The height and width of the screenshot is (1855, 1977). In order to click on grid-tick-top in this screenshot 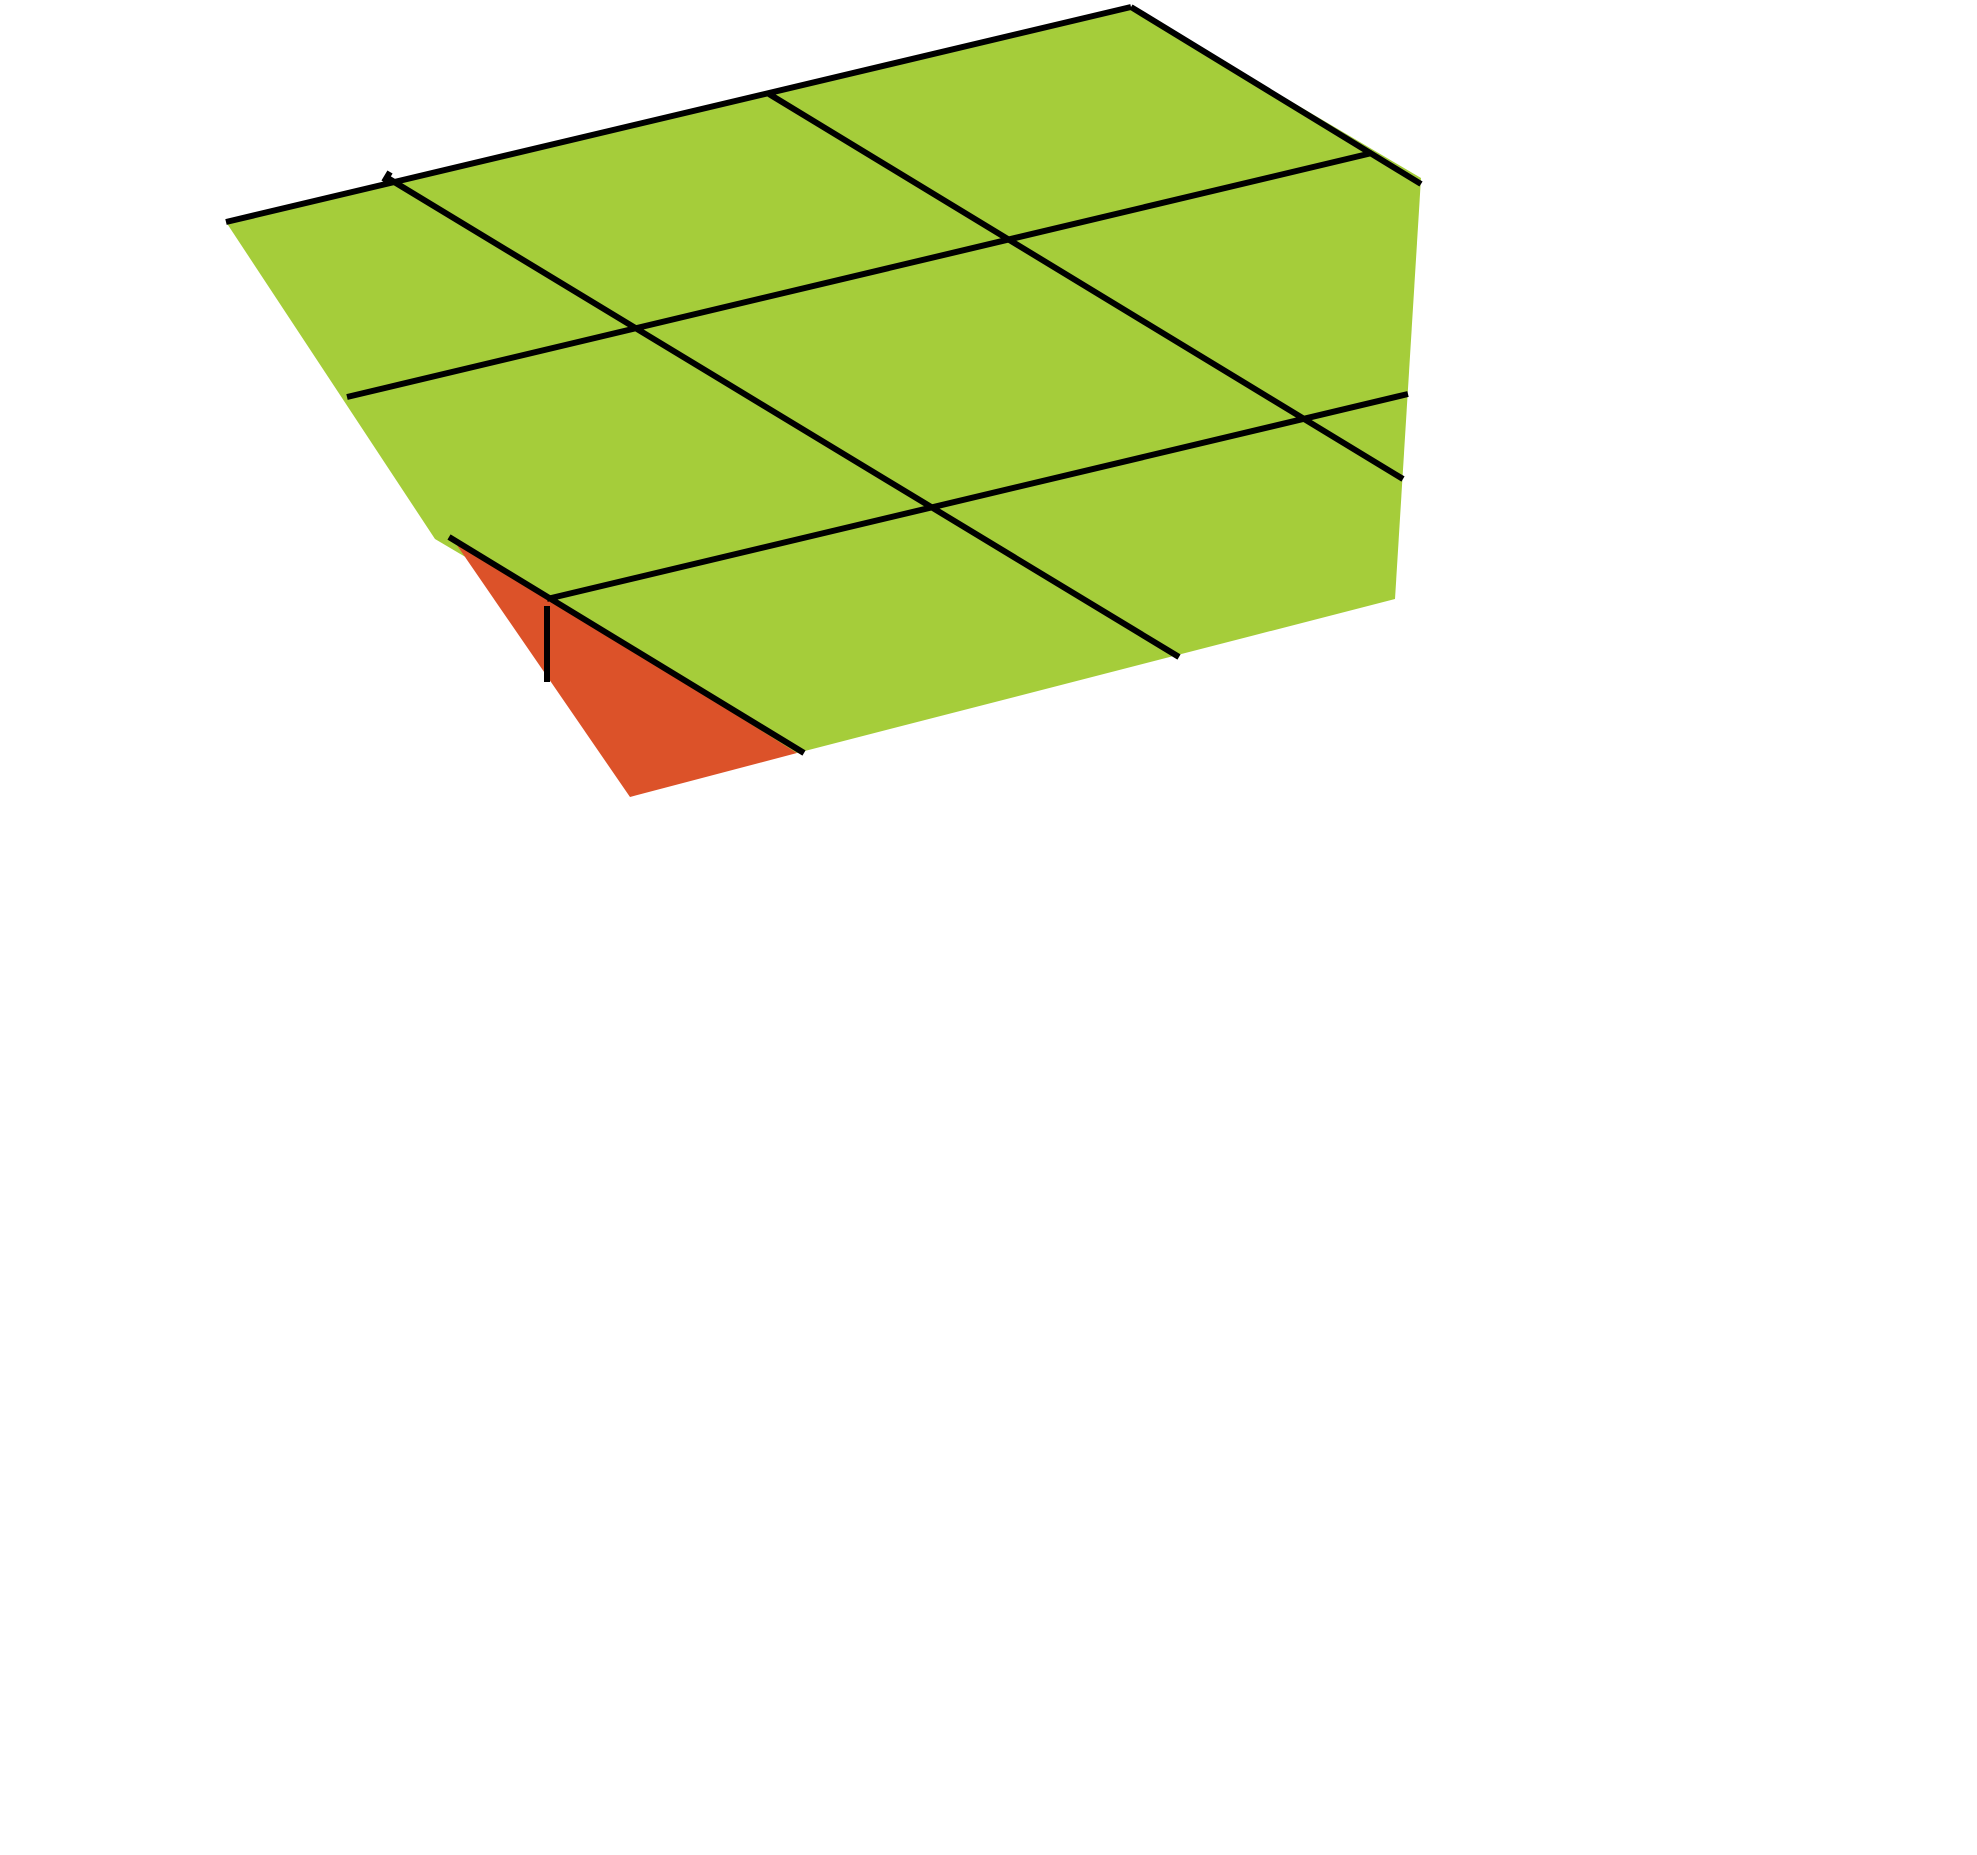, I will do `click(387, 177)`.